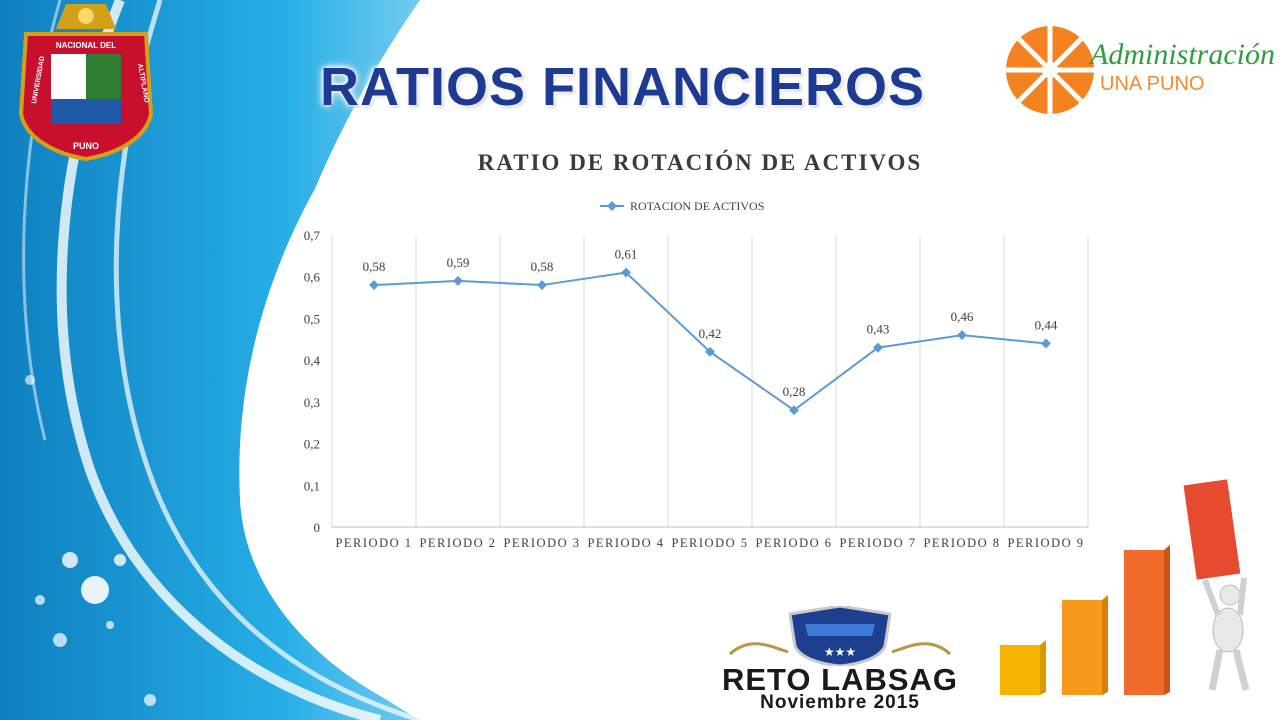 The image size is (1280, 720). What do you see at coordinates (312, 402) in the screenshot?
I see `y-tick-label: 0,3` at bounding box center [312, 402].